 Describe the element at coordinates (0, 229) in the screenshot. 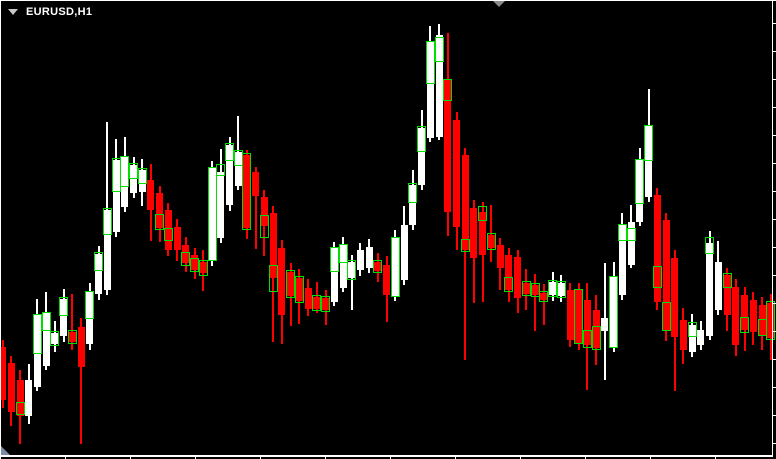

I see `chart-border-left` at that location.